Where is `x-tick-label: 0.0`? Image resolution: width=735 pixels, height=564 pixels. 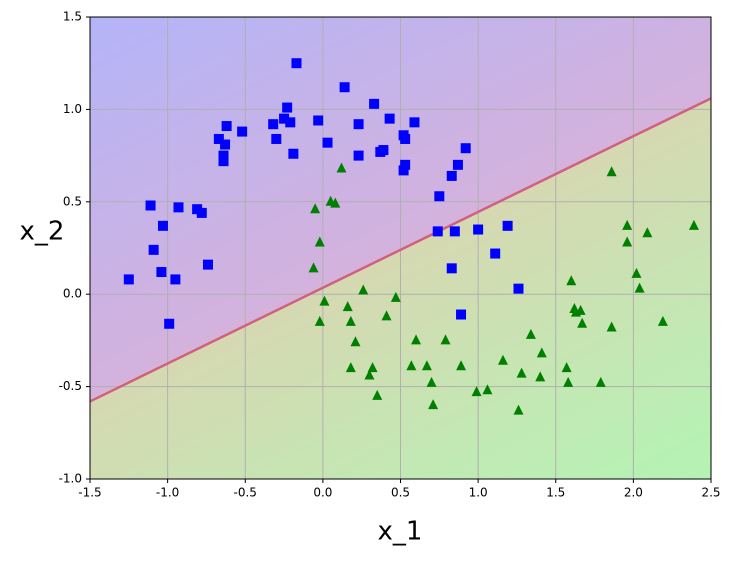
x-tick-label: 0.0 is located at coordinates (322, 493).